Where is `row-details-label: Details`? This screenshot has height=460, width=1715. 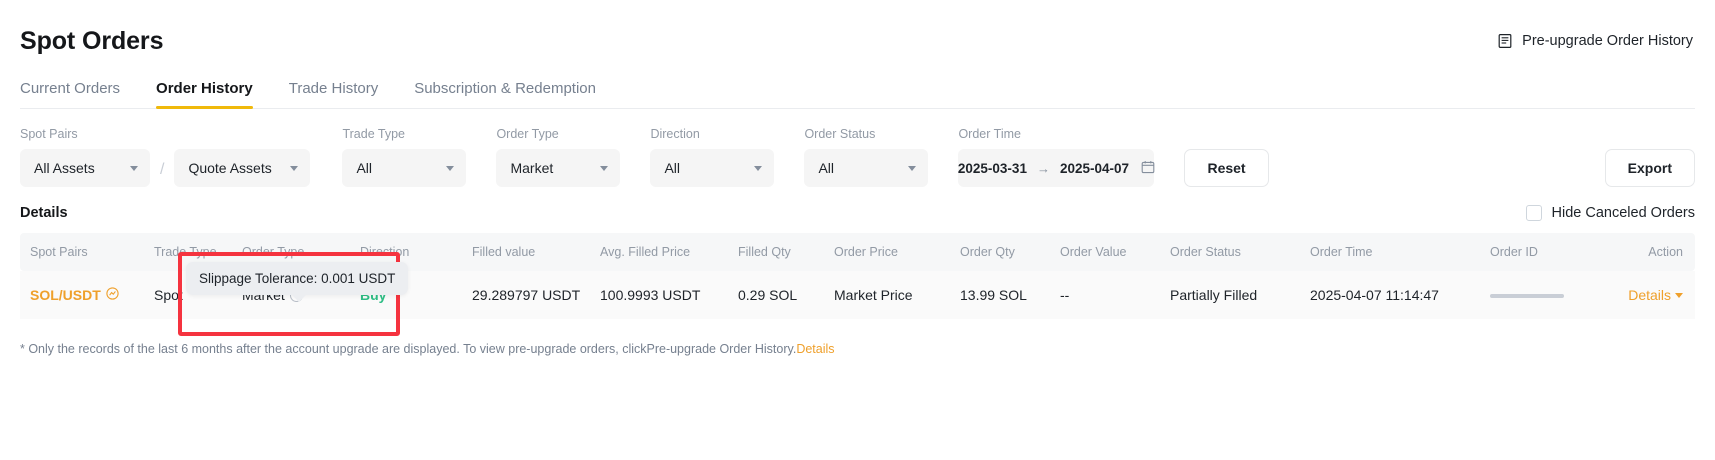 row-details-label: Details is located at coordinates (1649, 295).